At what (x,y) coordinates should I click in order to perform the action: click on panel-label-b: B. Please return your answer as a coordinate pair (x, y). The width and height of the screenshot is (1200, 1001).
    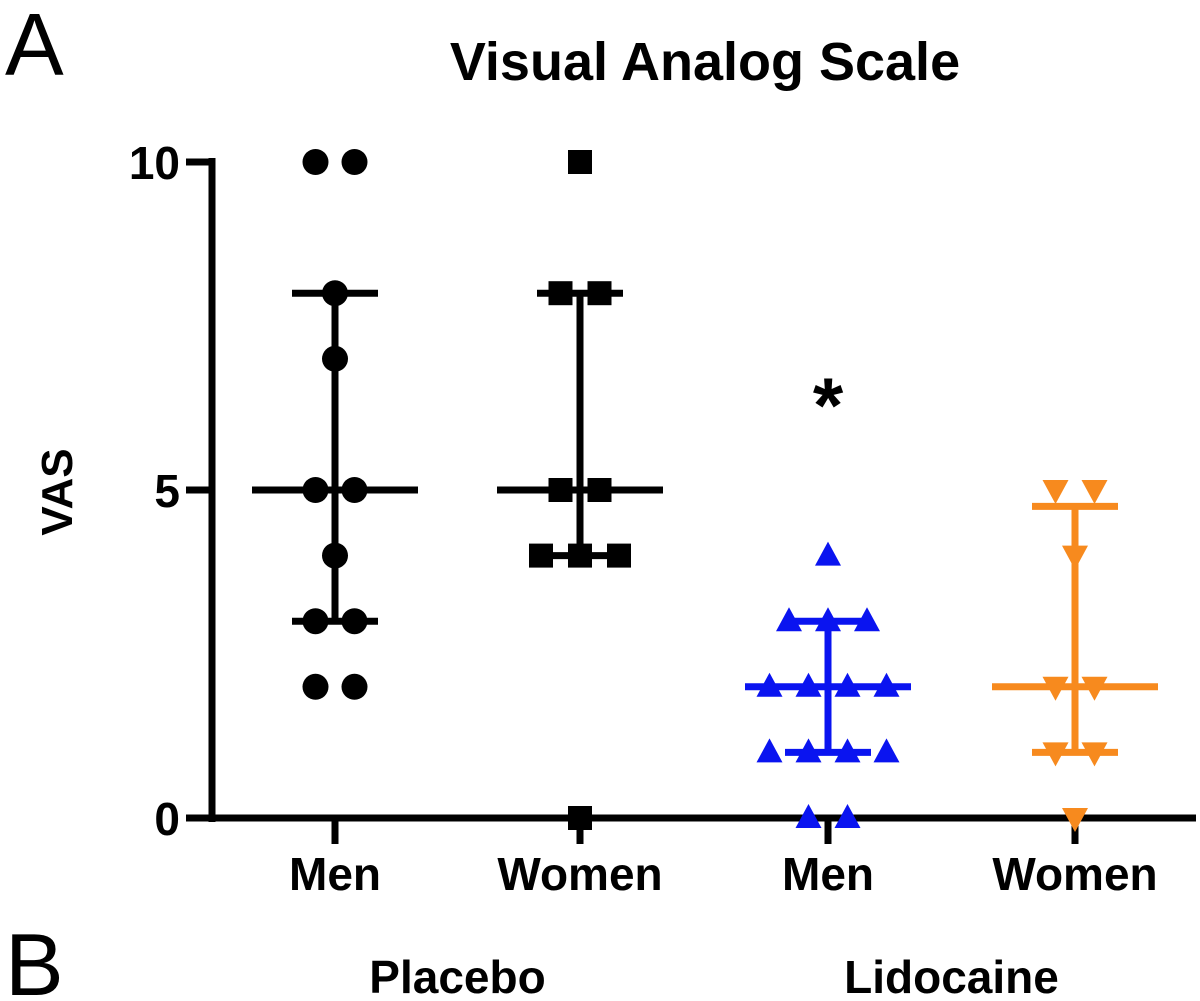
    Looking at the image, I should click on (34, 958).